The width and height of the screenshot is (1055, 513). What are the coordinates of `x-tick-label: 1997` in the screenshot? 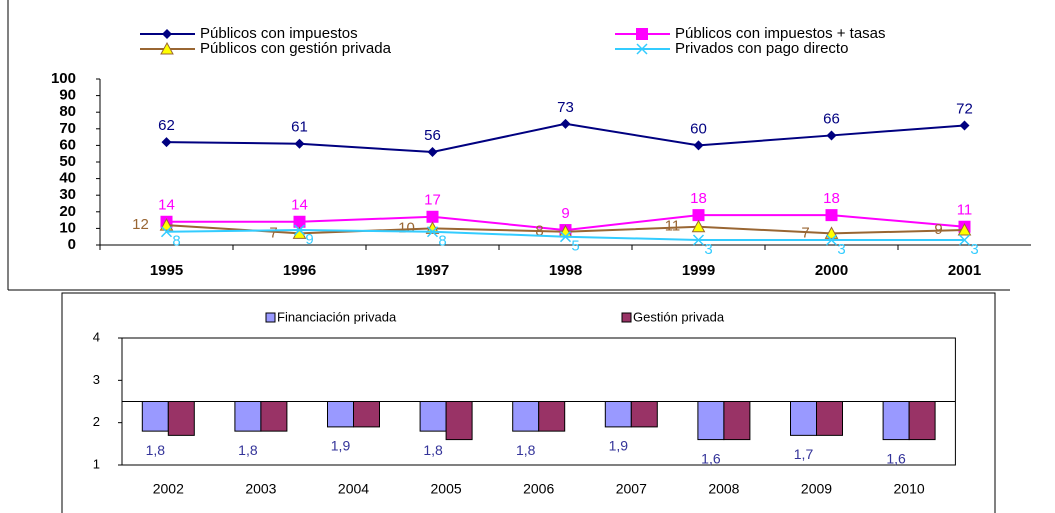 It's located at (432, 270).